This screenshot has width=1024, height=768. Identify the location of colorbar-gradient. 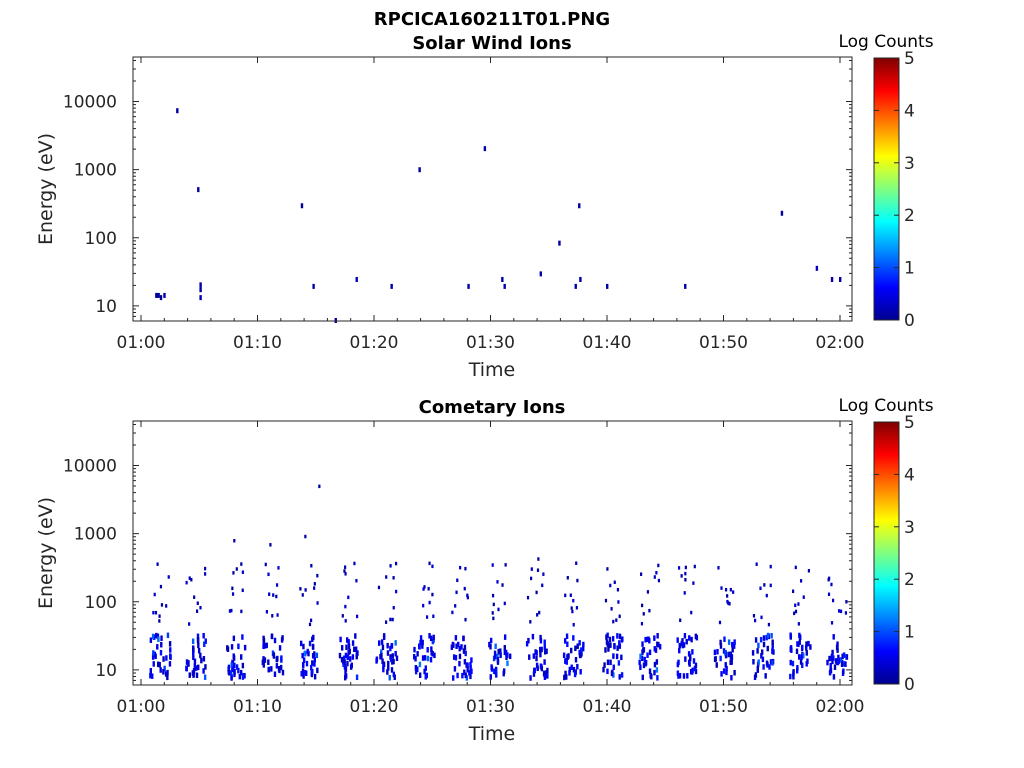
(886, 553).